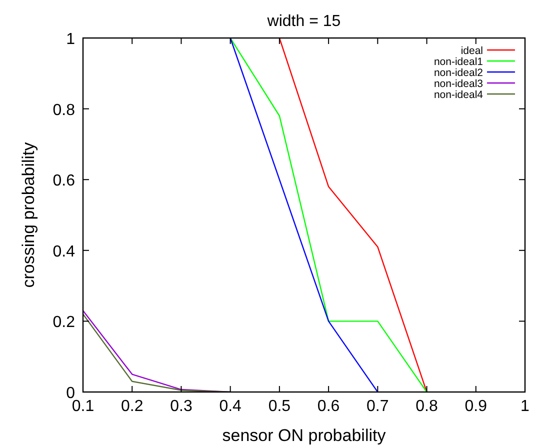  Describe the element at coordinates (303, 21) in the screenshot. I see `chart-title: width = 15` at that location.